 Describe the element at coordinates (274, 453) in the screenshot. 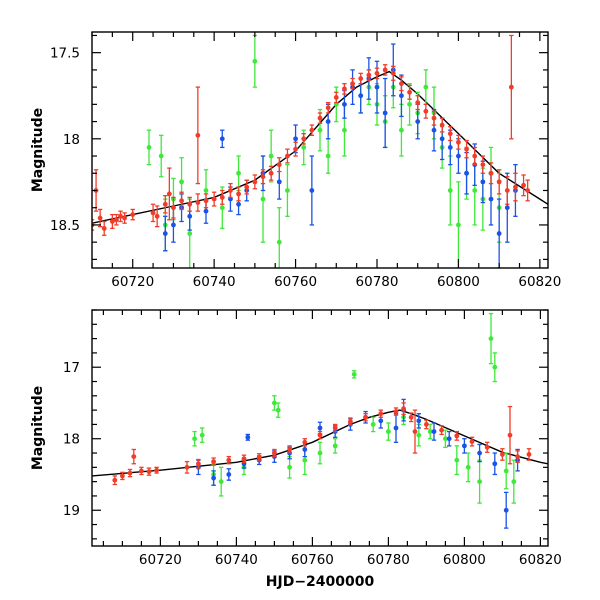

I see `bottom-panel-red-point-13-marker` at that location.